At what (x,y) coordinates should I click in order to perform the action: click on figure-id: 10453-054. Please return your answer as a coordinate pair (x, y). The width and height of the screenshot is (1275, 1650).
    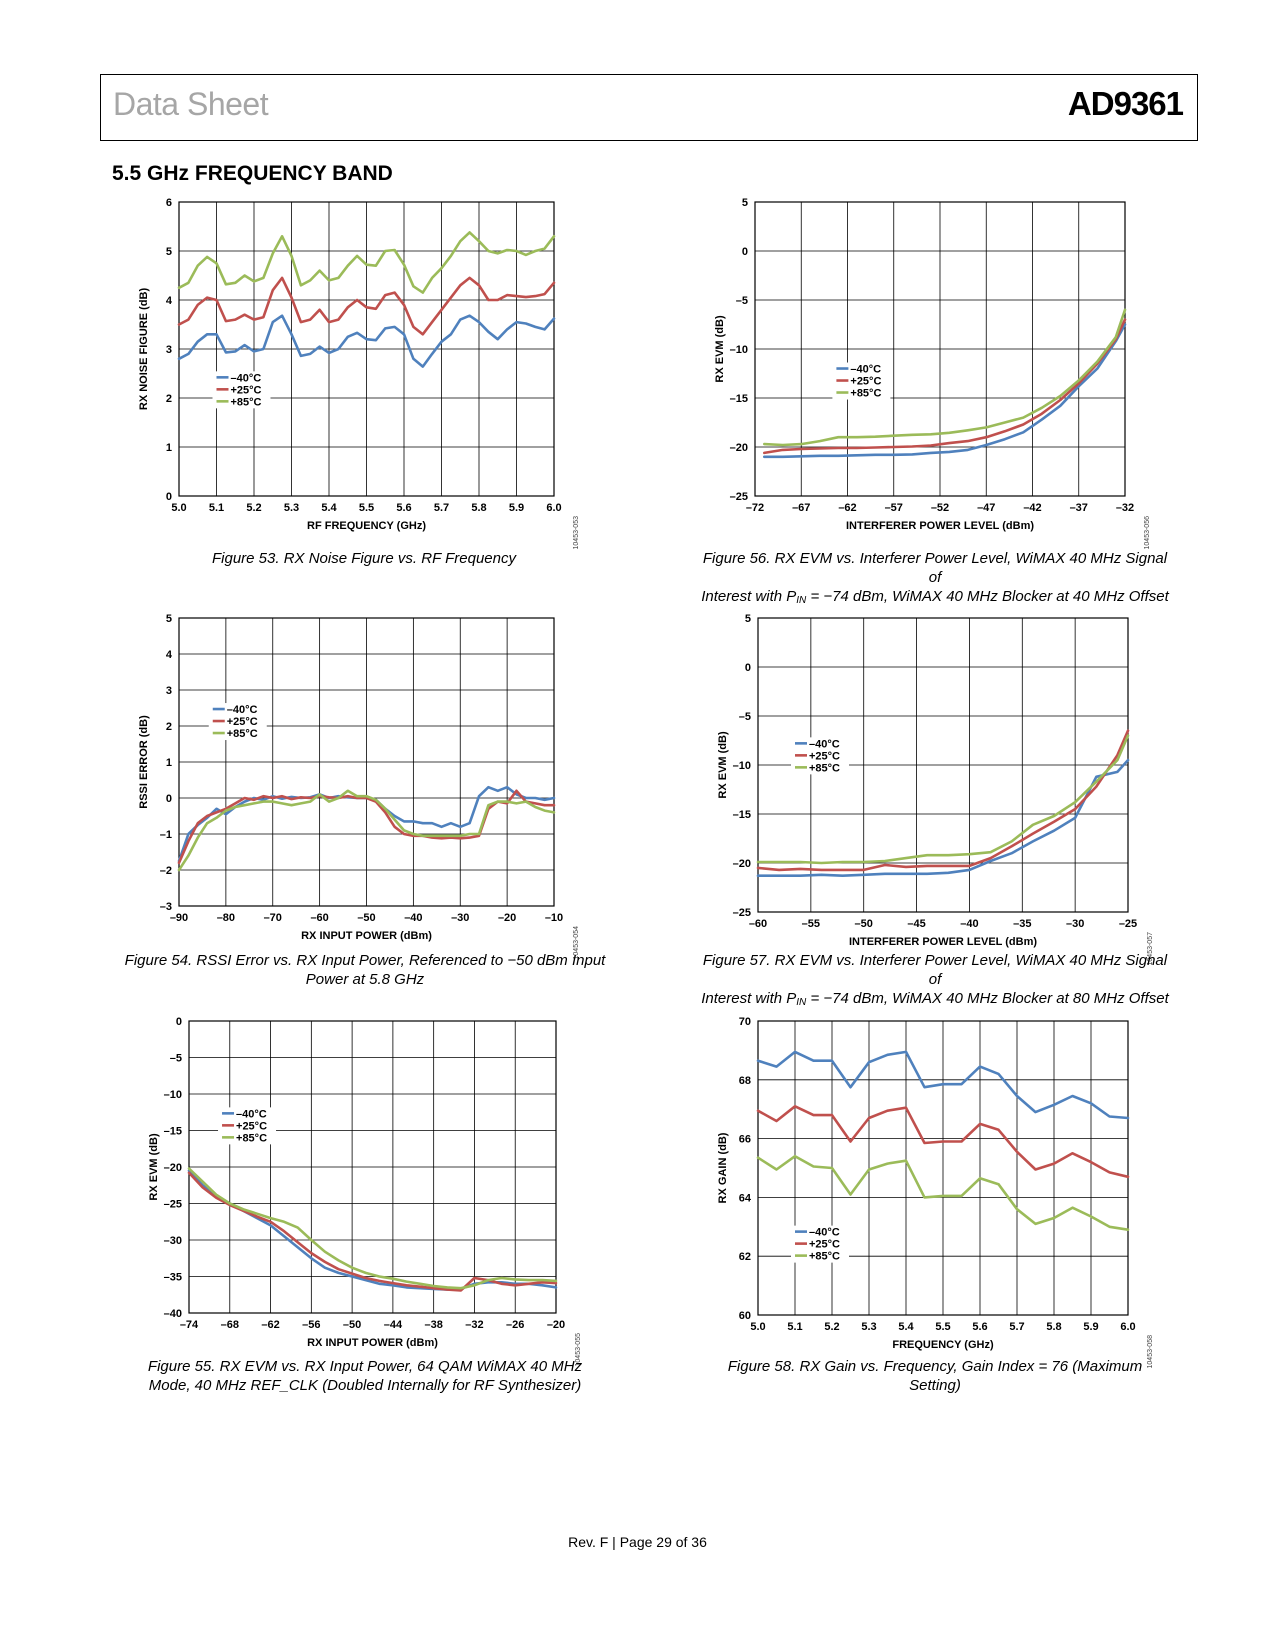
    Looking at the image, I should click on (576, 943).